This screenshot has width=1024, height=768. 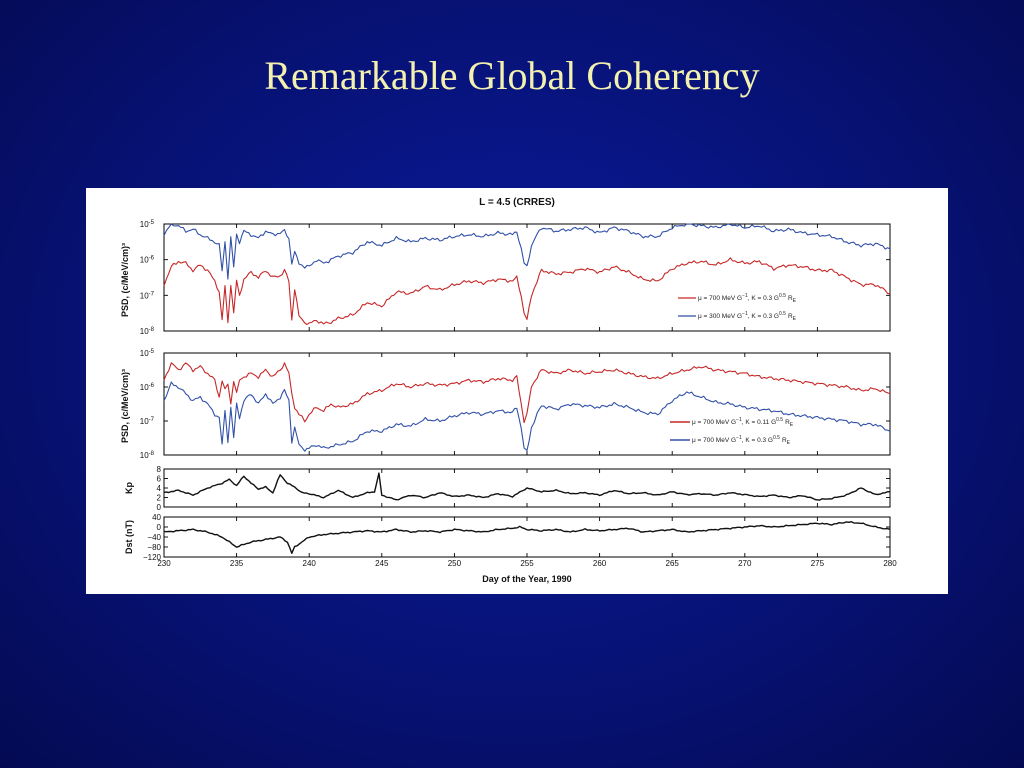 What do you see at coordinates (125, 406) in the screenshot?
I see `psd2-ylabel: PSD, (c/MeV/cm)³` at bounding box center [125, 406].